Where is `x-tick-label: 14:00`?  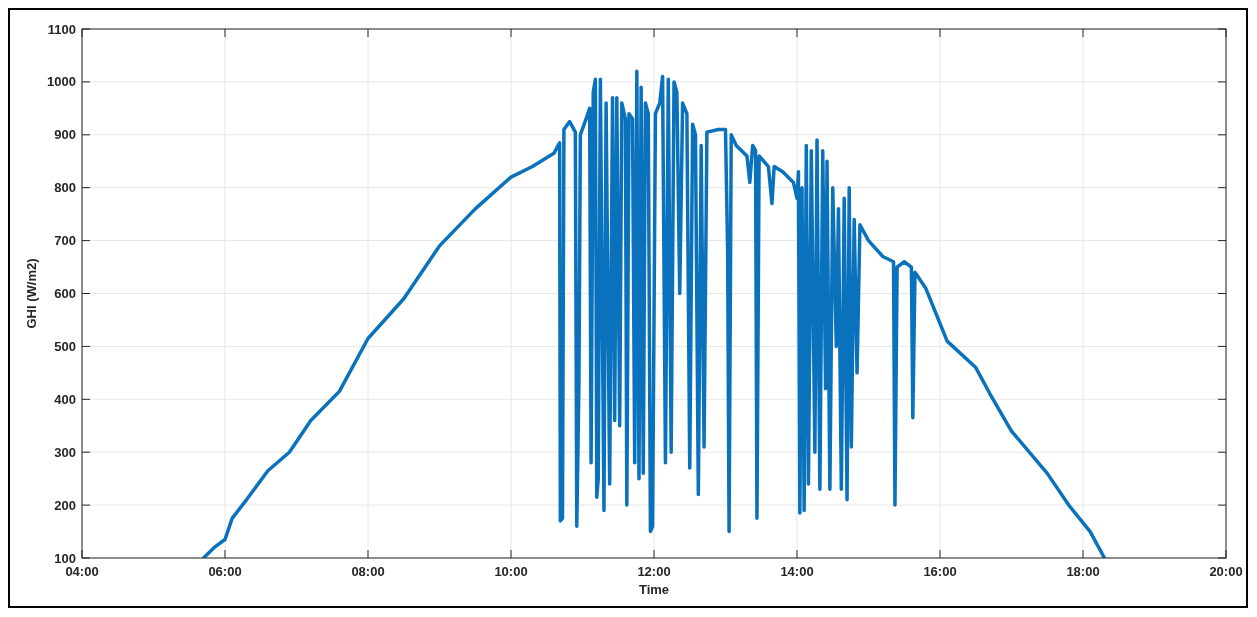
x-tick-label: 14:00 is located at coordinates (797, 571).